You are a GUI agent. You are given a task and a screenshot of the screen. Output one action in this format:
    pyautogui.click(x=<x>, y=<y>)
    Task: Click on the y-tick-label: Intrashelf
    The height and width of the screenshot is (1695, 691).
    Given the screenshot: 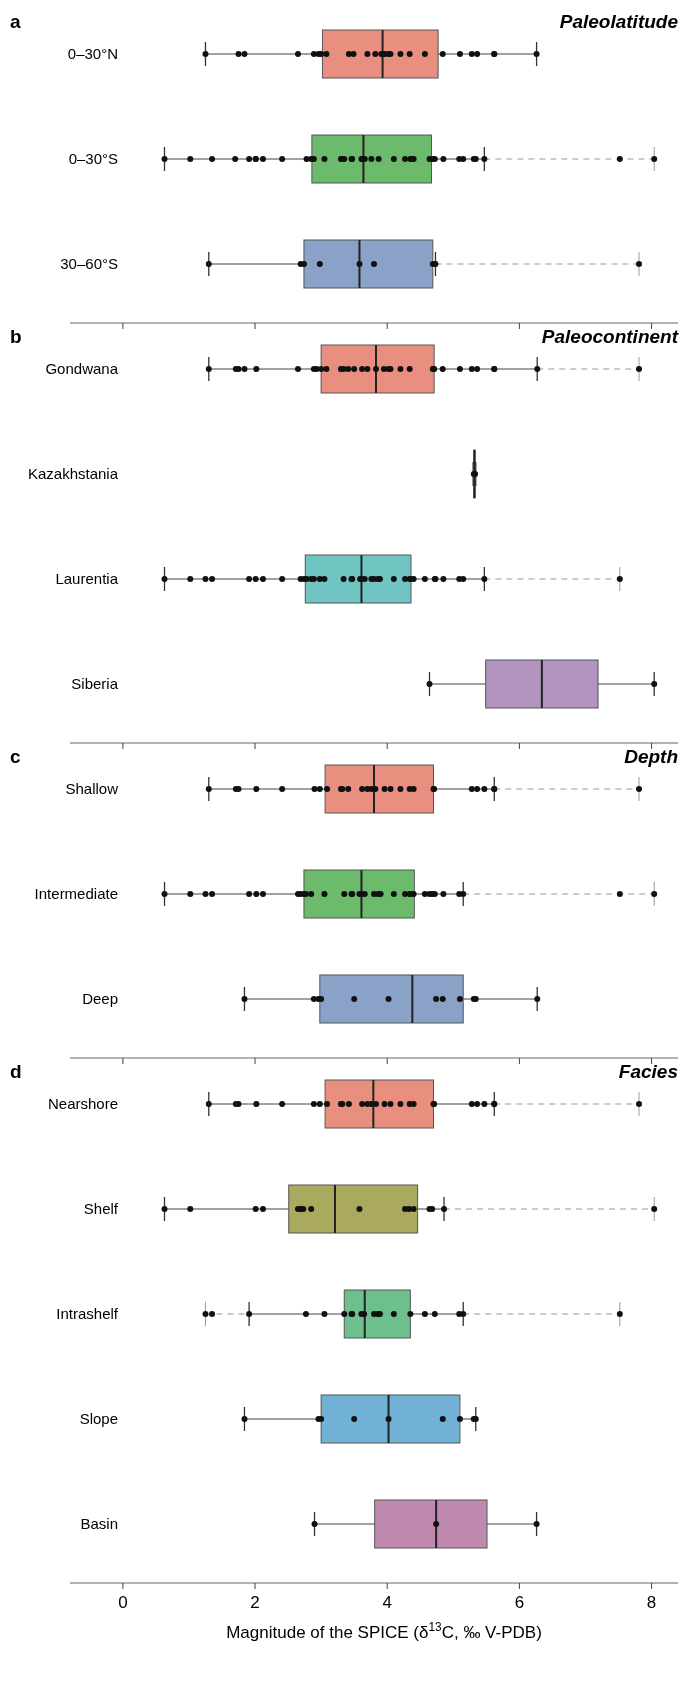 What is the action you would take?
    pyautogui.click(x=87, y=1313)
    